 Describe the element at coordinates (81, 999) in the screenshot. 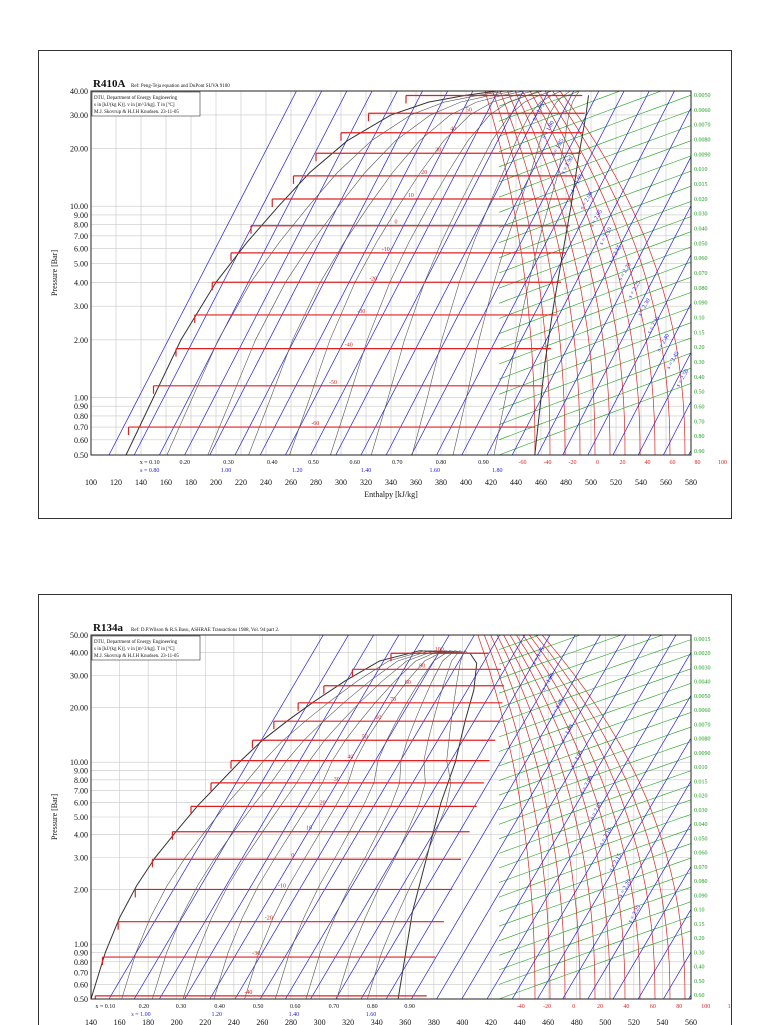

I see `y-tick-label: 0.50` at that location.